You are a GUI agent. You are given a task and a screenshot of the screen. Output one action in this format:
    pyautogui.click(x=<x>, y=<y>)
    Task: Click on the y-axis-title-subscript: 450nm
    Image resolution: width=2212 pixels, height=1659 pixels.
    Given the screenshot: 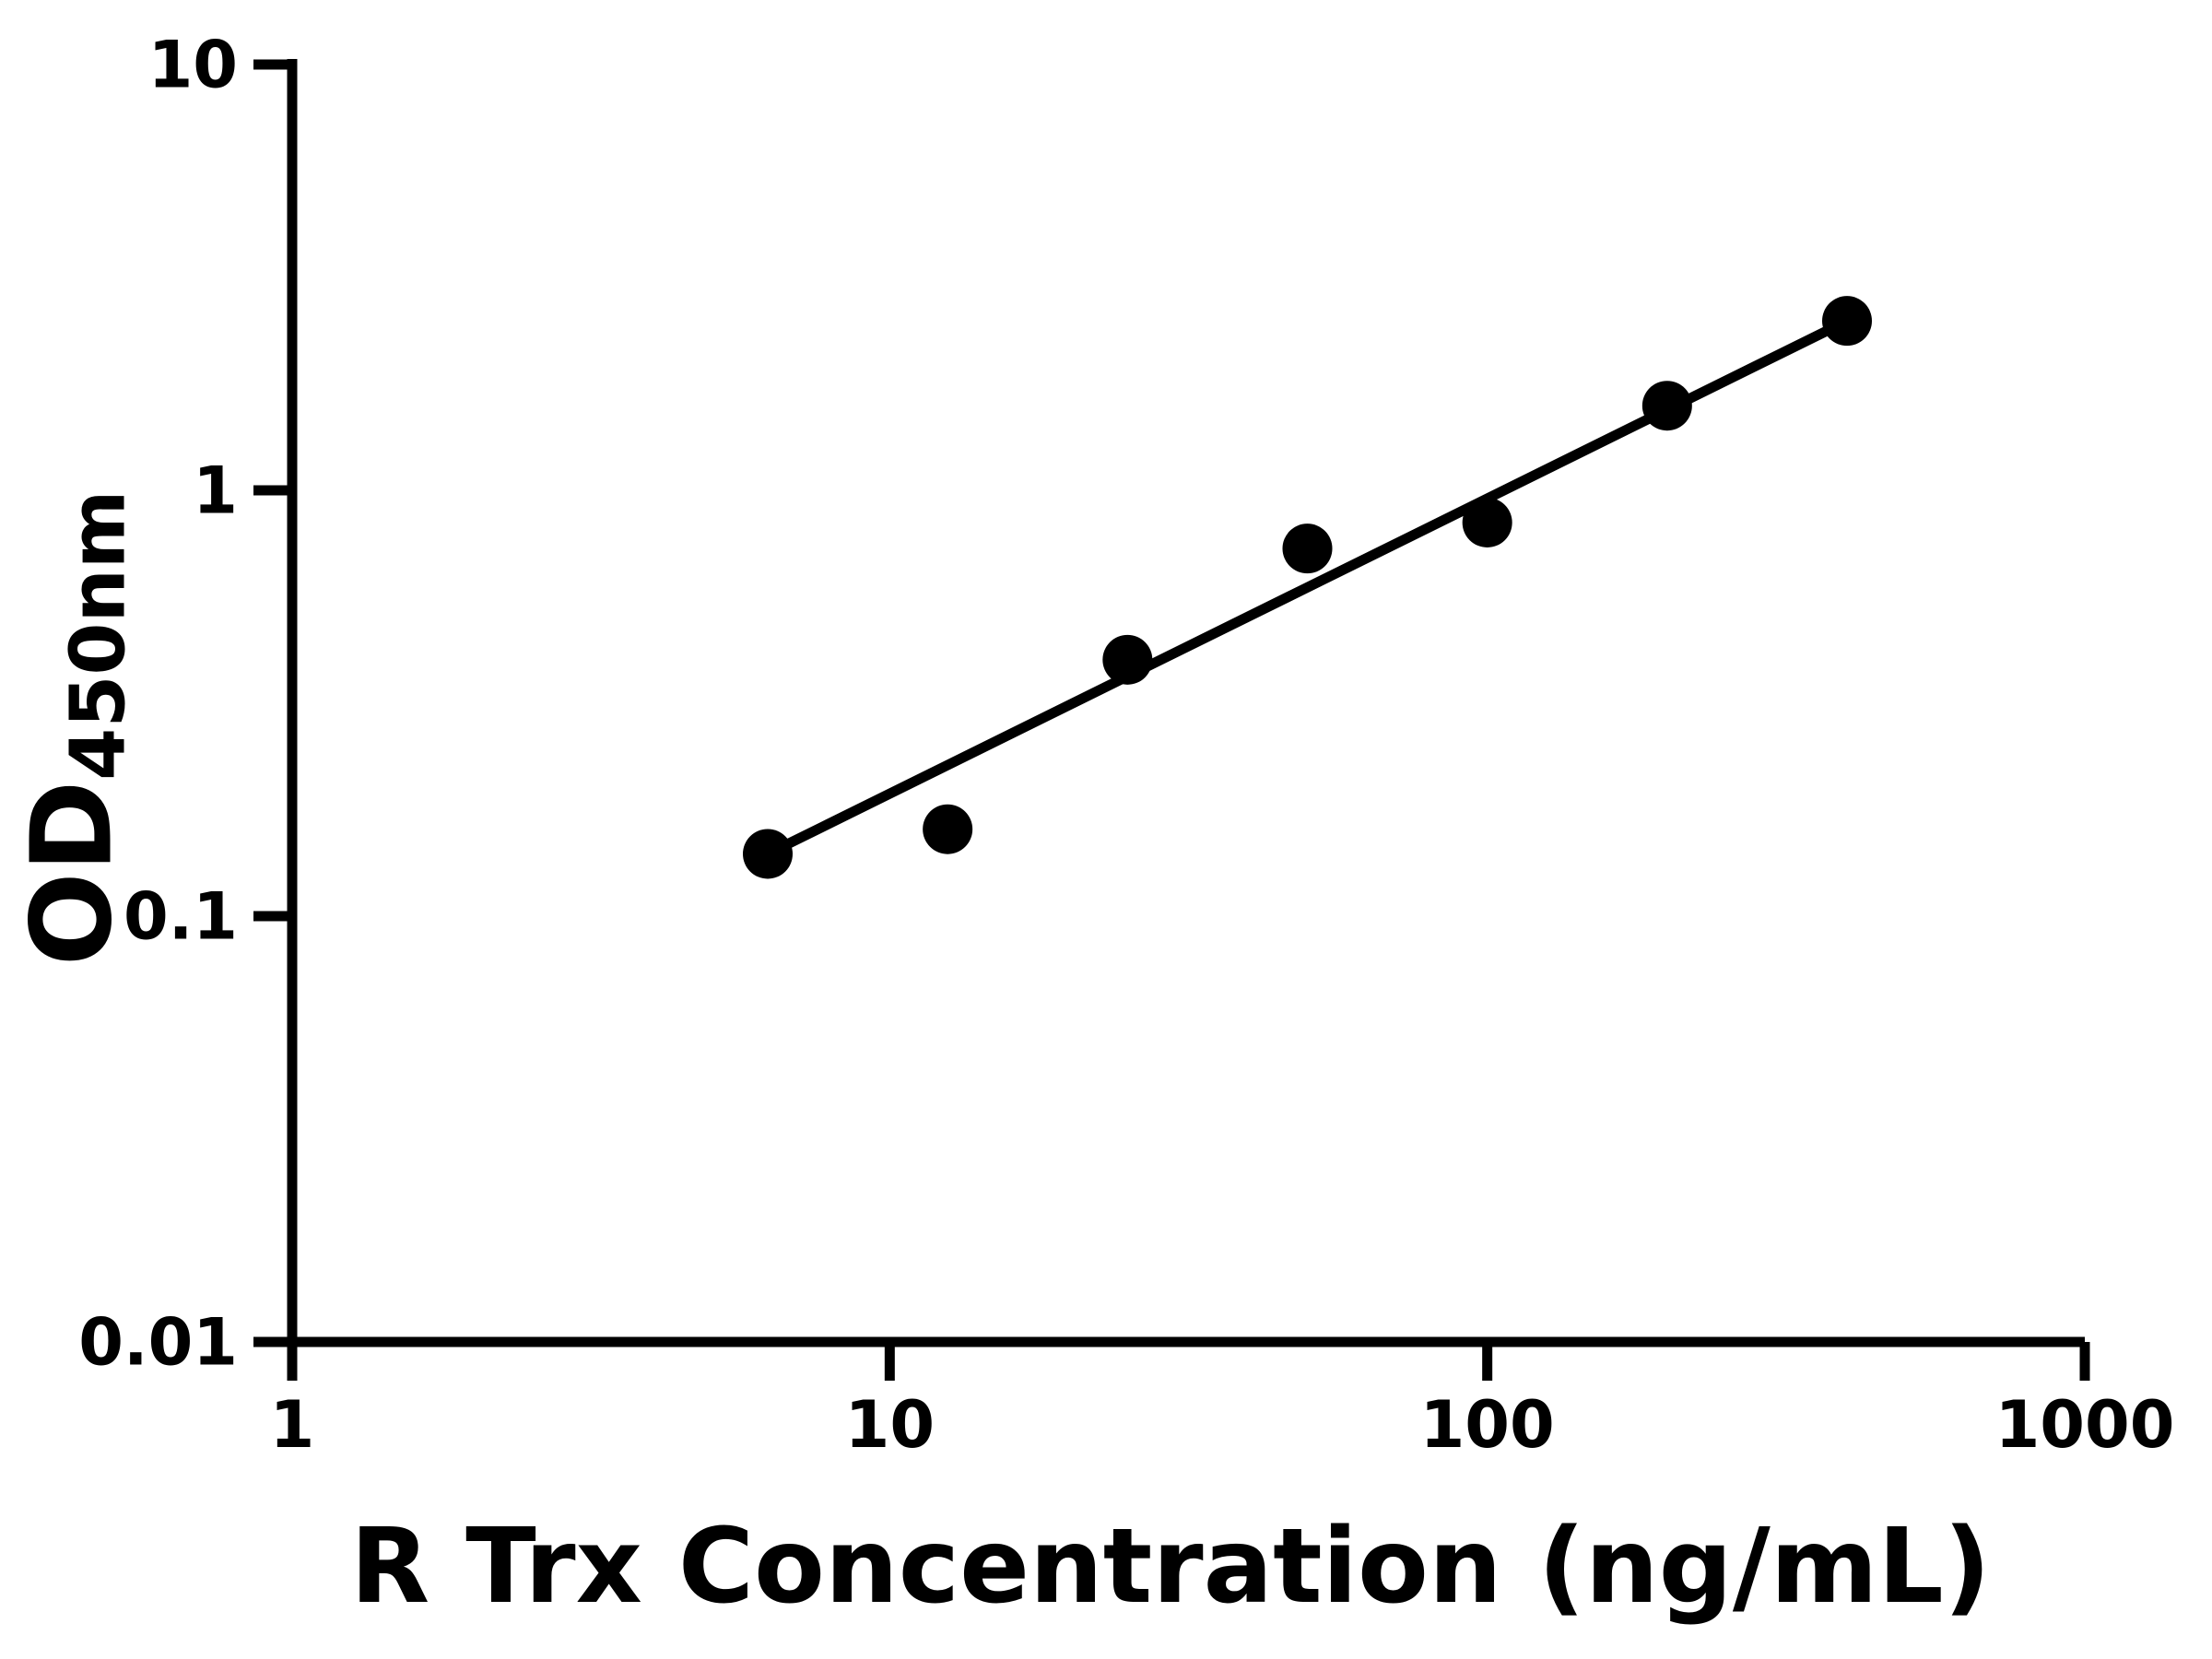 What is the action you would take?
    pyautogui.click(x=98, y=635)
    